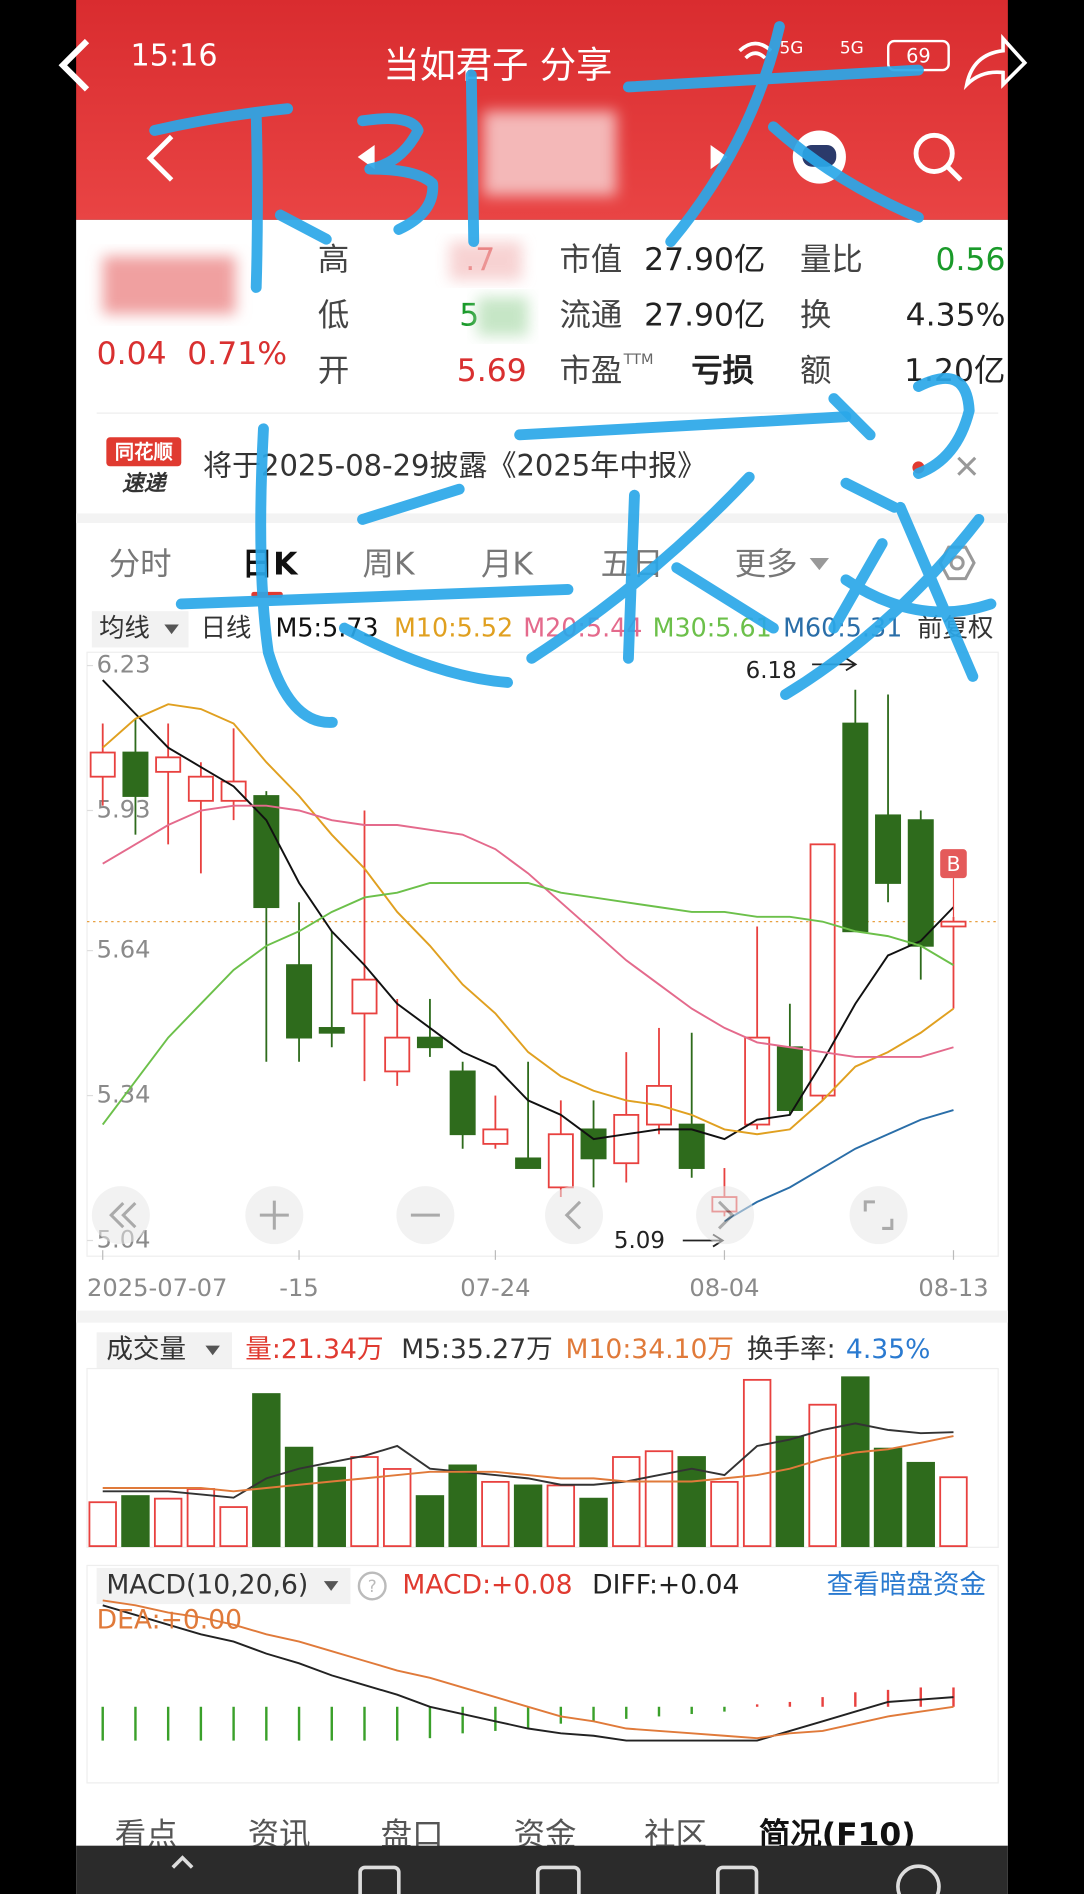 Image resolution: width=1084 pixels, height=1894 pixels. I want to click on legend-item: M10:5.52, so click(453, 627).